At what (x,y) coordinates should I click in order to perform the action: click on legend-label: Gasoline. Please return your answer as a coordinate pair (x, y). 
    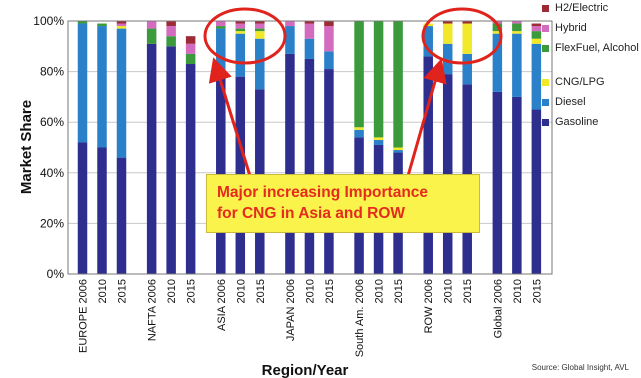
    Looking at the image, I should click on (577, 122).